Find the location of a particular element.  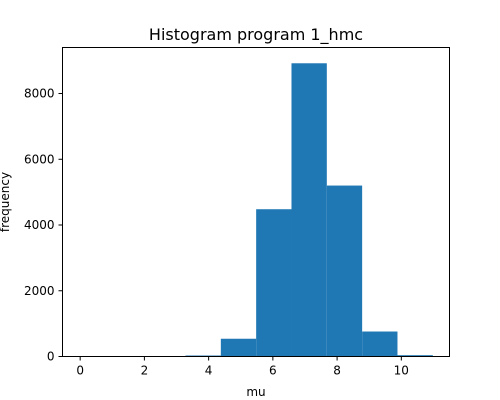

y-tick-label: 4000 is located at coordinates (39, 225).